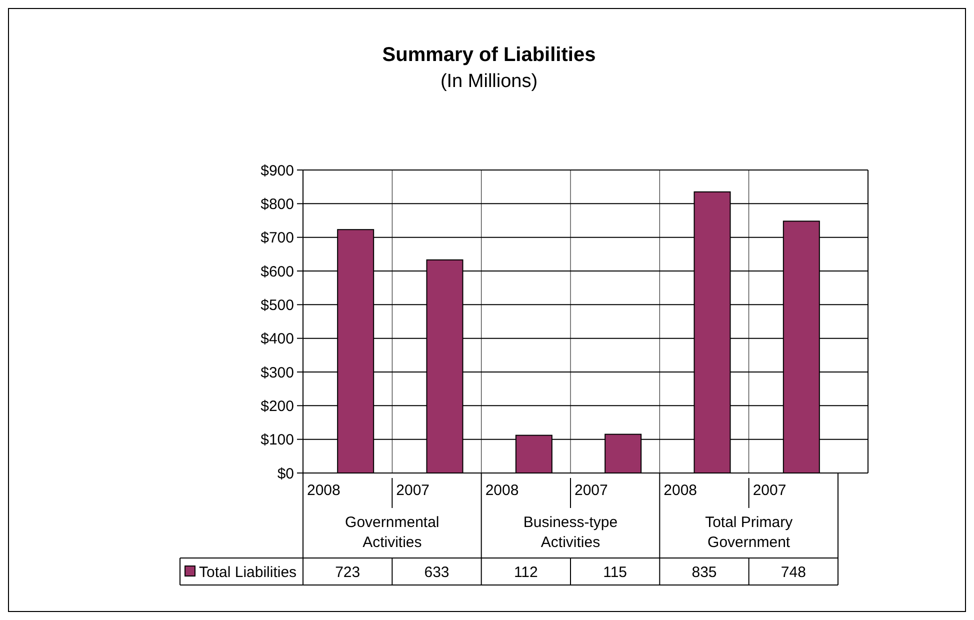 This screenshot has height=620, width=974. Describe the element at coordinates (489, 81) in the screenshot. I see `chart-subtitle: (In Millions)` at that location.